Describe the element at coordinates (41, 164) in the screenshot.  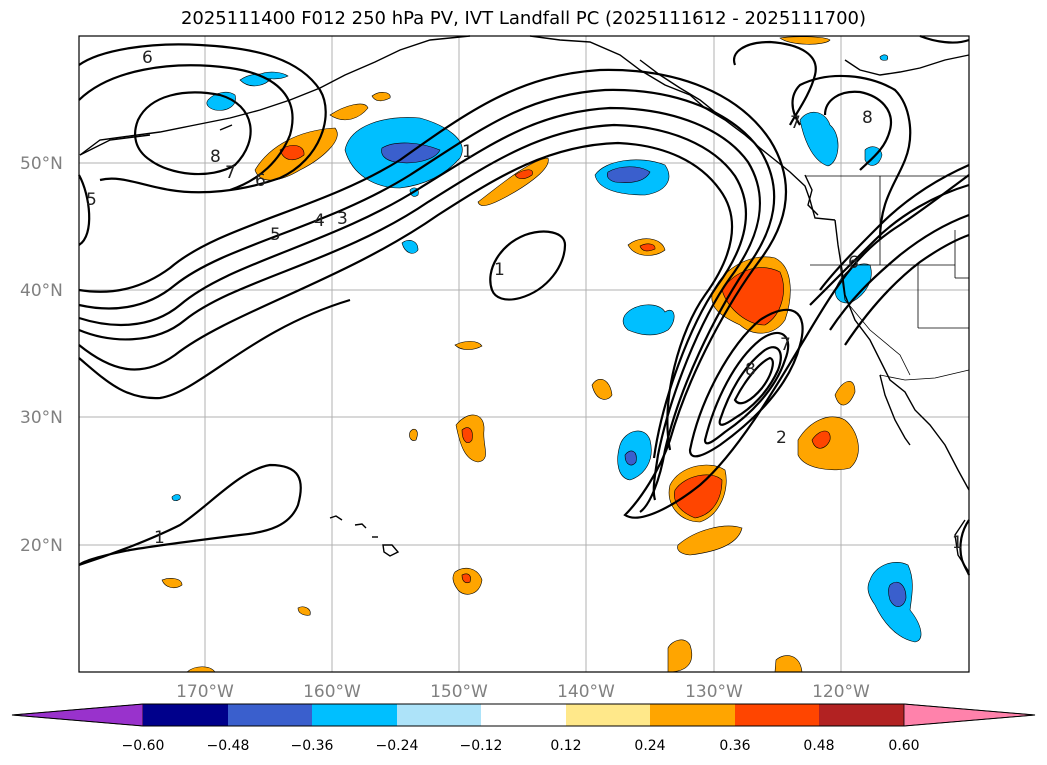
I see `lat-label: 50°N` at that location.